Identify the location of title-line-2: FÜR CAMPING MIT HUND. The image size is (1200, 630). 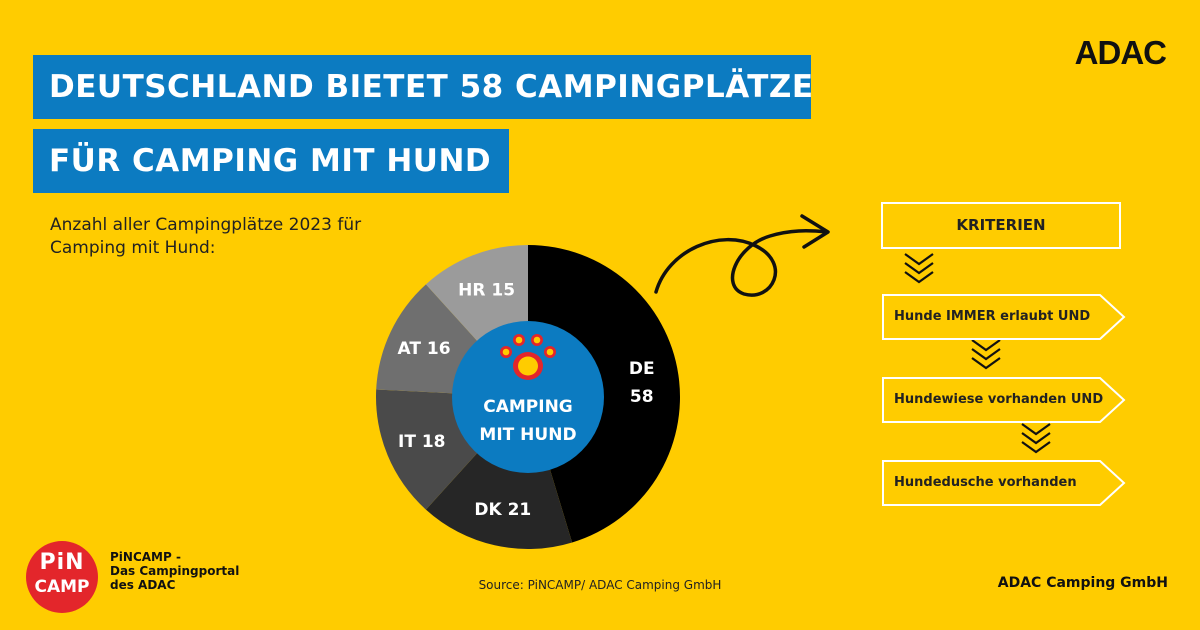
(271, 161).